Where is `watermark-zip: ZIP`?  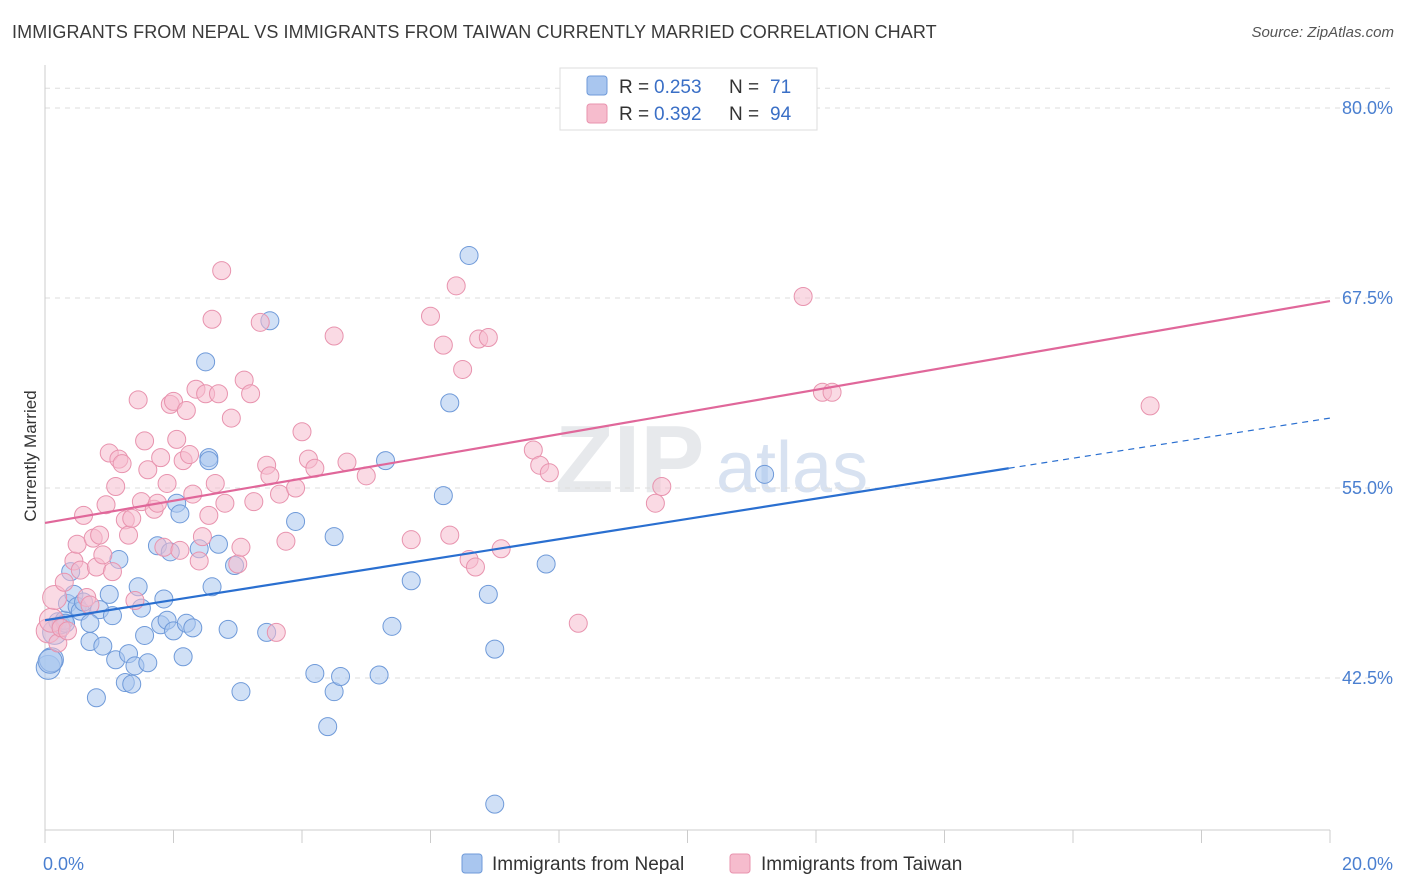 watermark-zip: ZIP is located at coordinates (629, 459).